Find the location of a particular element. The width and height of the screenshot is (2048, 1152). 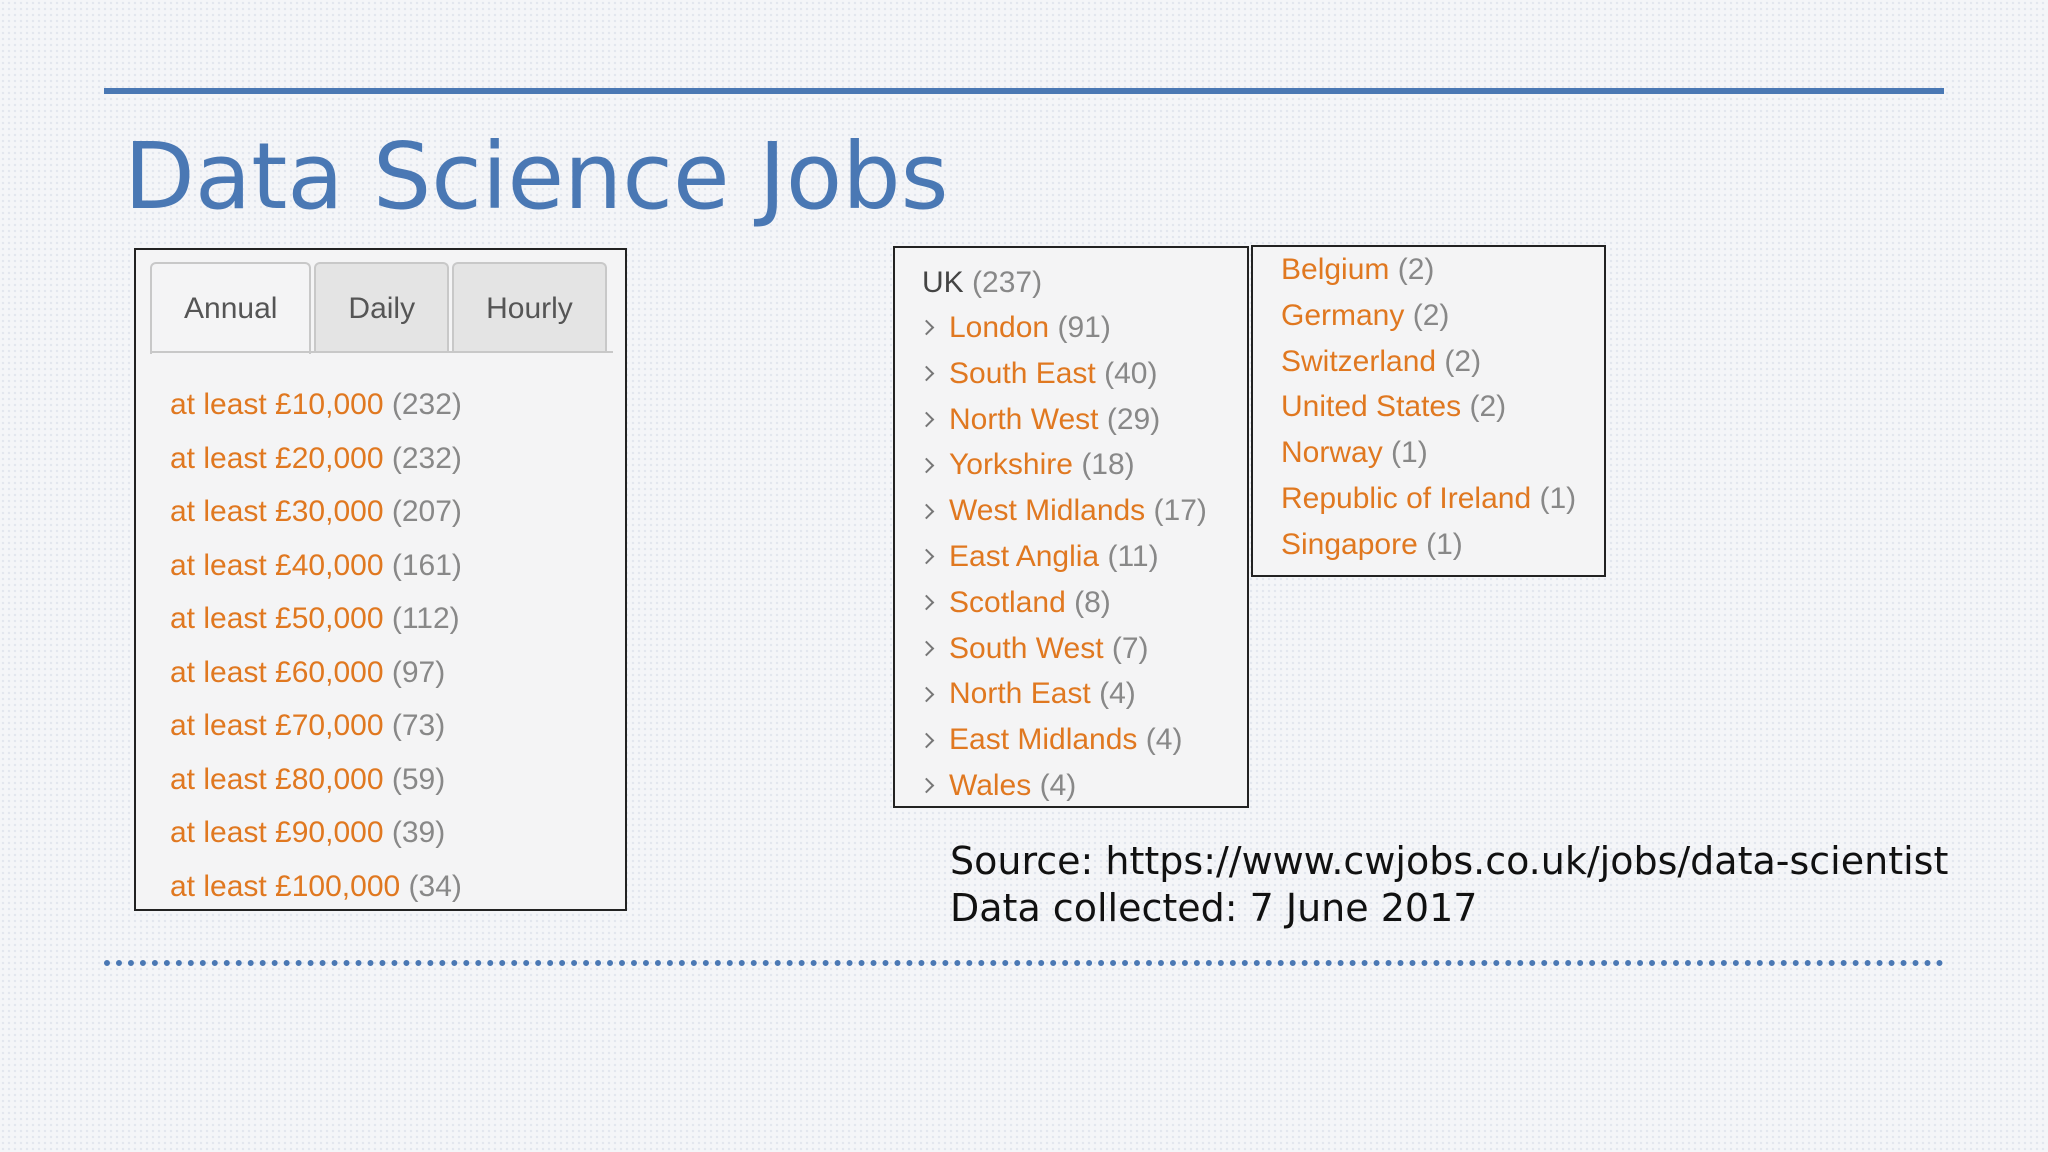

list-item: Republic of Ireland (1) is located at coordinates (1428, 499).